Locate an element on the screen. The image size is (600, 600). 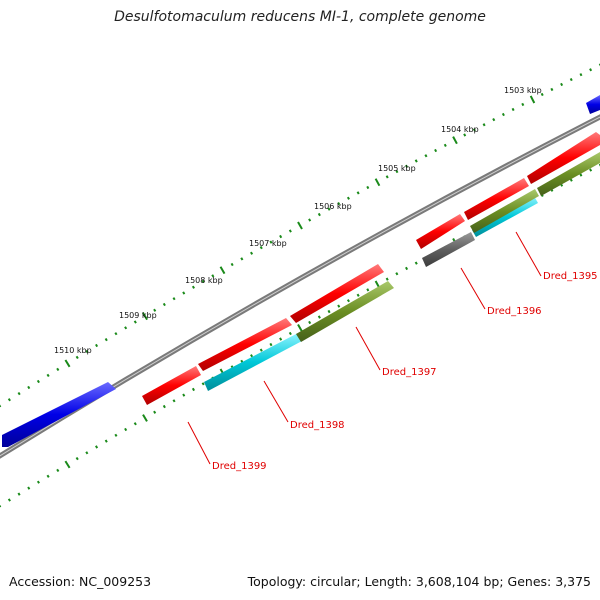
kbp-label: 1510 kbp is located at coordinates (73, 350).